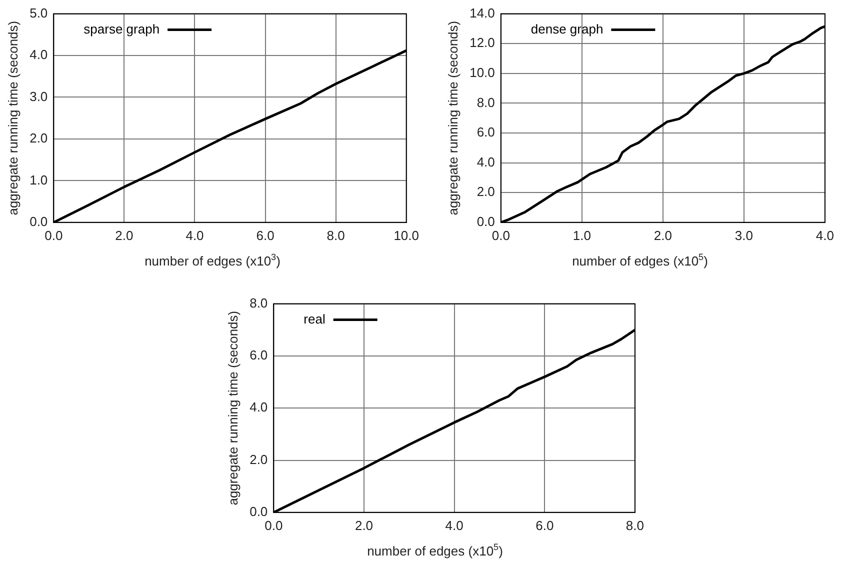  Describe the element at coordinates (545, 525) in the screenshot. I see `x-tick-label: 6.0` at that location.